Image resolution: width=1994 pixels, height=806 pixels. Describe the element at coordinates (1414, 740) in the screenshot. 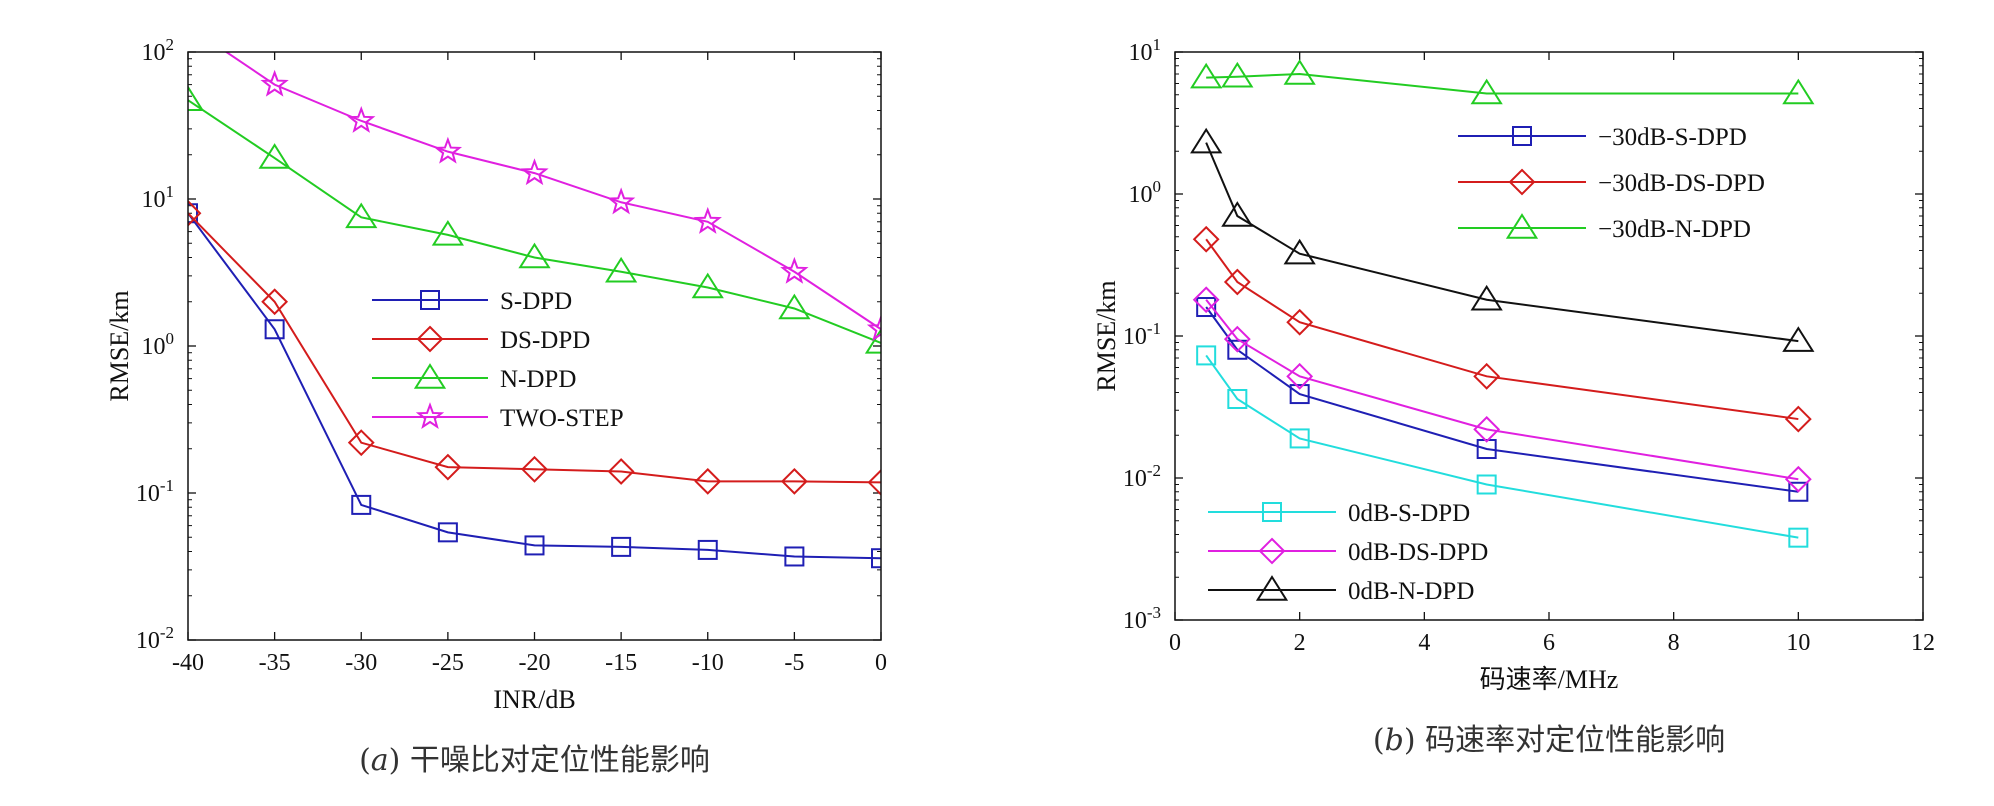

I see `caption-close: )` at that location.